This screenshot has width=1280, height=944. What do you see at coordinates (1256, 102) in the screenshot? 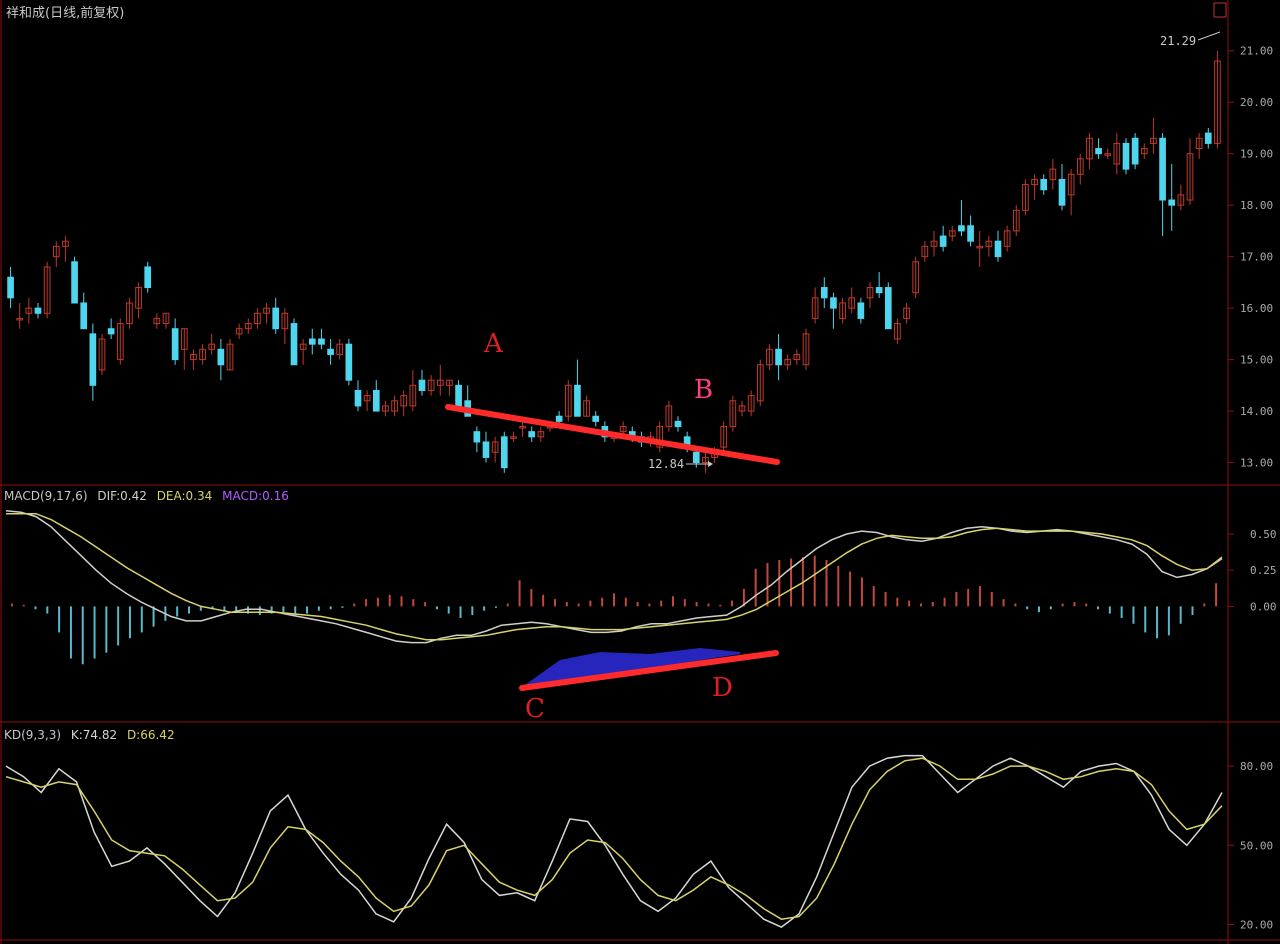
I see `price-tick-label: 20.00` at bounding box center [1256, 102].